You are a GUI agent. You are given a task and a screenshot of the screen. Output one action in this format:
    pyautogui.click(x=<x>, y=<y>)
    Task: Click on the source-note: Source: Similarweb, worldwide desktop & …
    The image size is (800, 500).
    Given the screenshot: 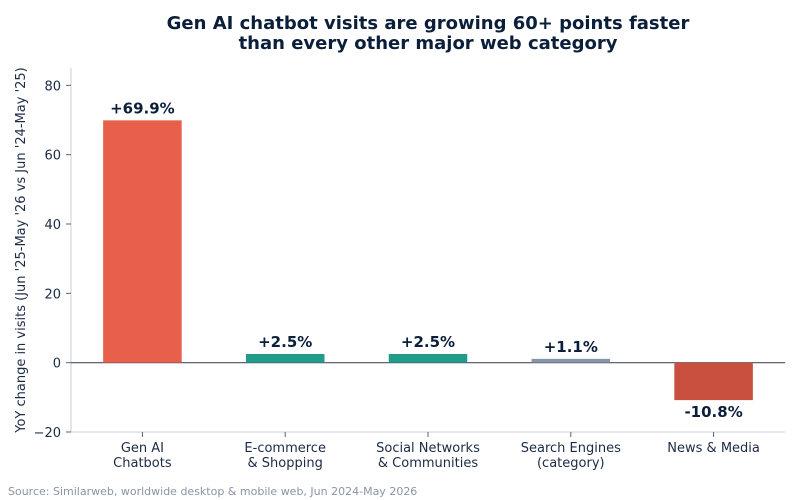 What is the action you would take?
    pyautogui.click(x=212, y=491)
    